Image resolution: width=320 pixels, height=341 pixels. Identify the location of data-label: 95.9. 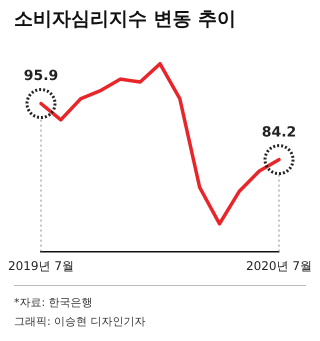
(41, 76).